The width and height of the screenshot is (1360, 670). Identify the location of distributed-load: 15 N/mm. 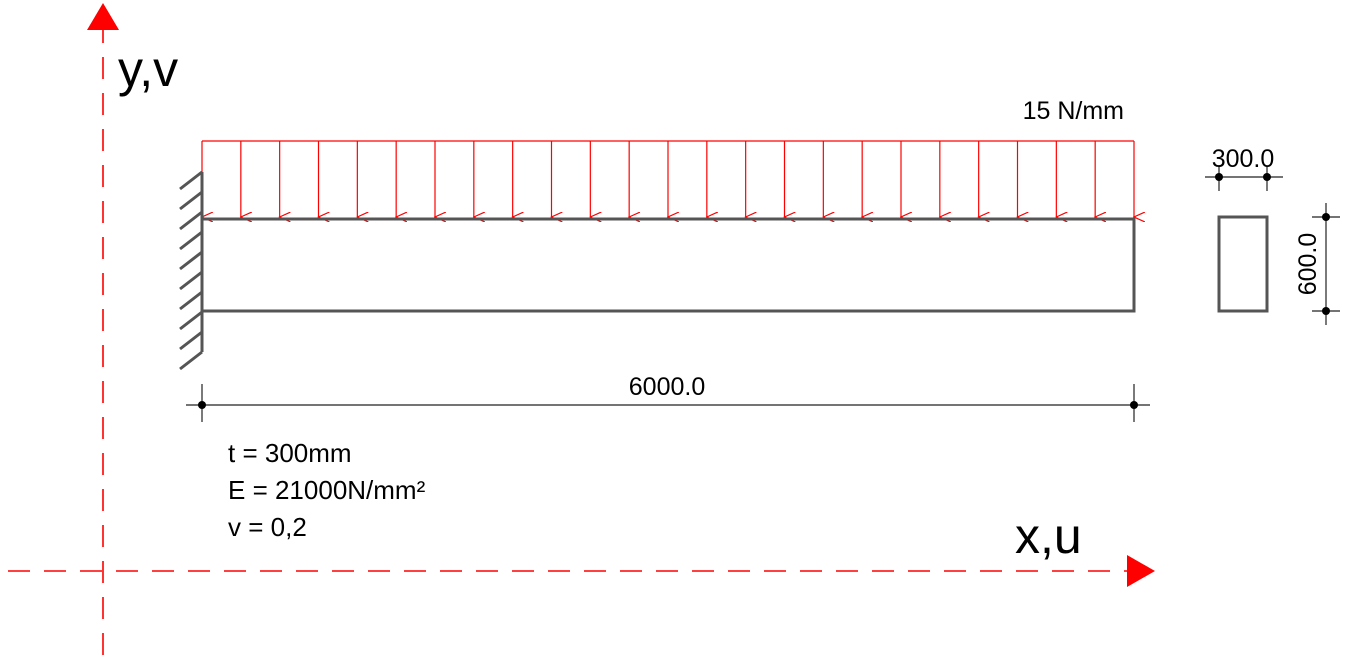
(668, 157).